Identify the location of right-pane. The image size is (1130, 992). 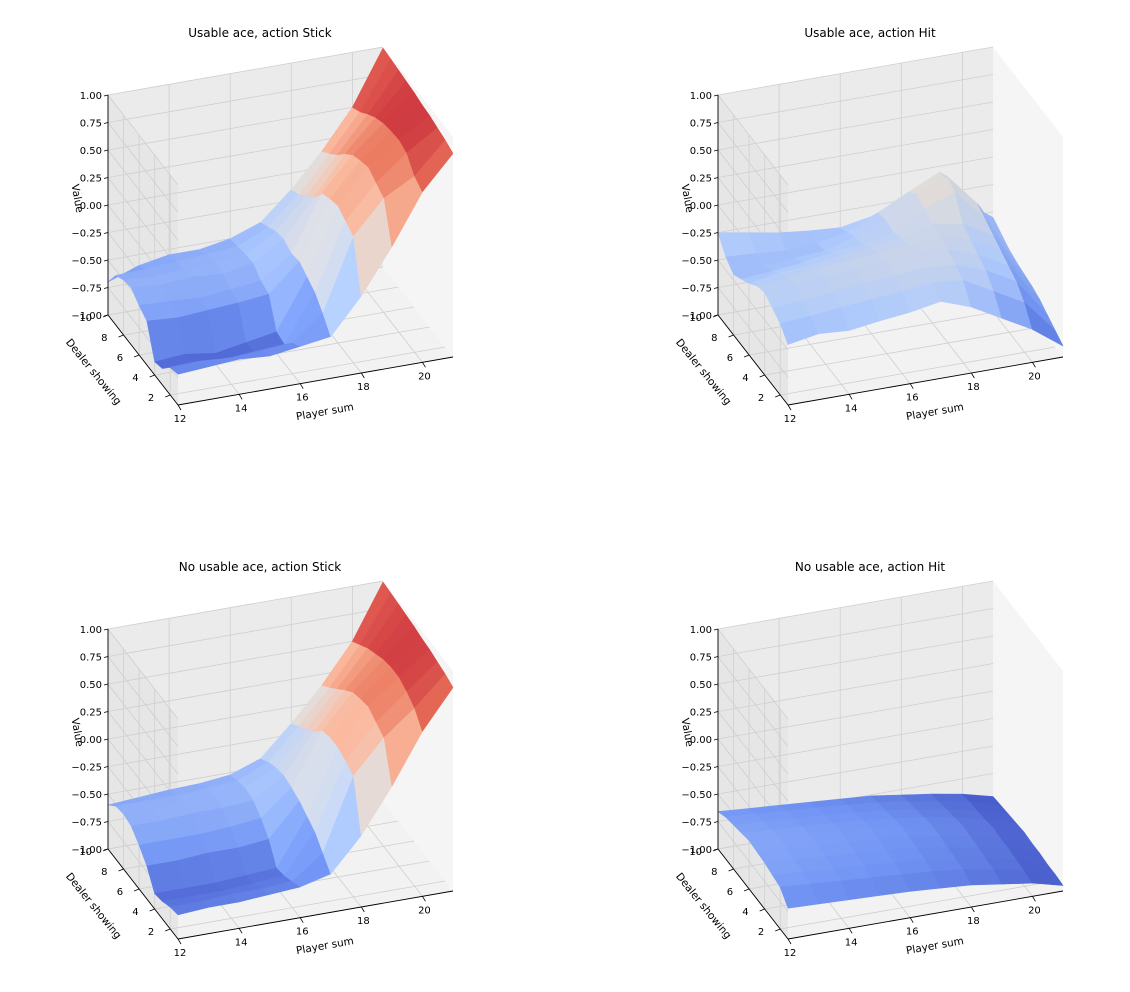
(1028, 736).